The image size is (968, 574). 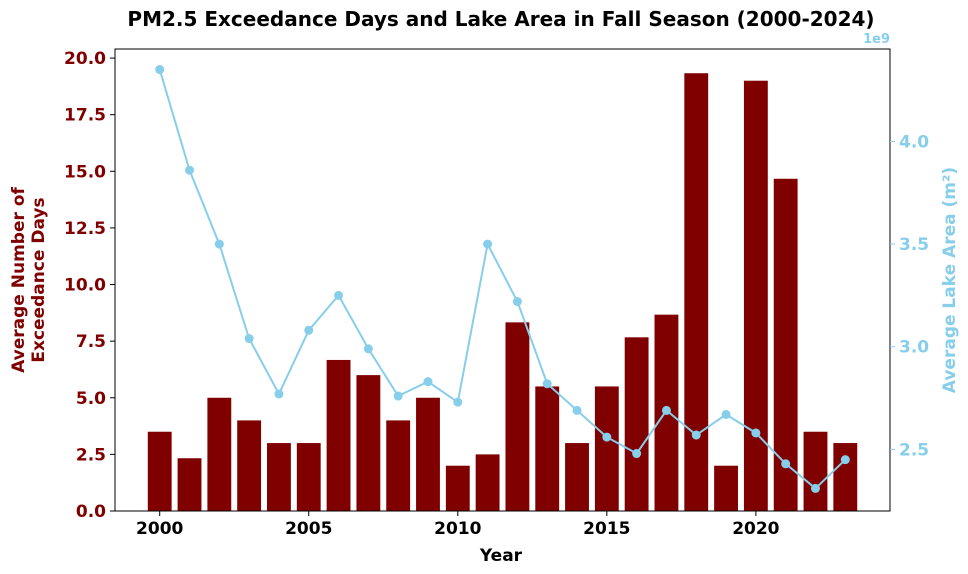 What do you see at coordinates (85, 116) in the screenshot?
I see `left-tick-label-17.5: 17.5` at bounding box center [85, 116].